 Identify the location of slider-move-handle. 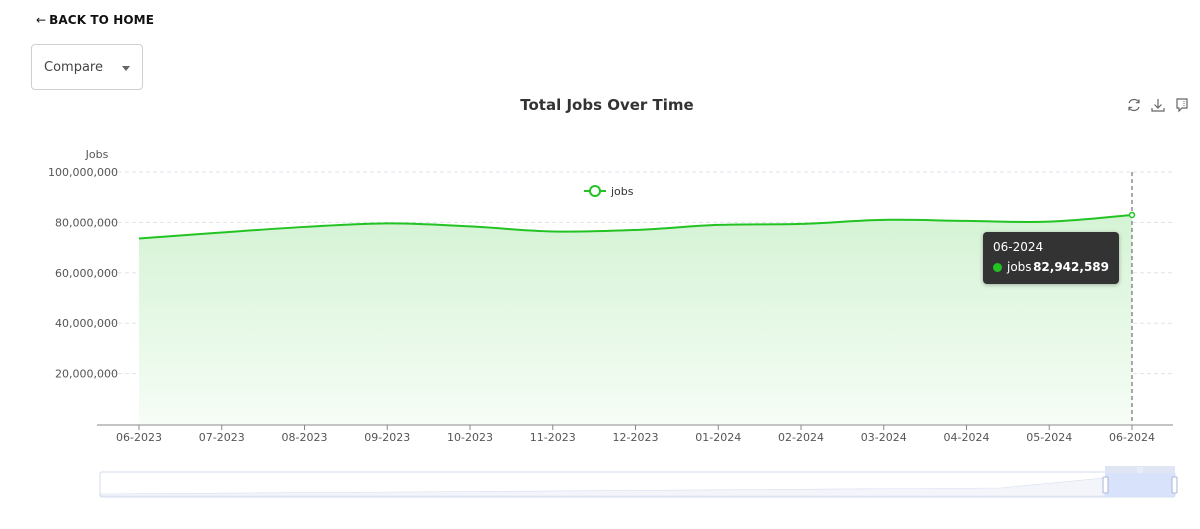
(1140, 469).